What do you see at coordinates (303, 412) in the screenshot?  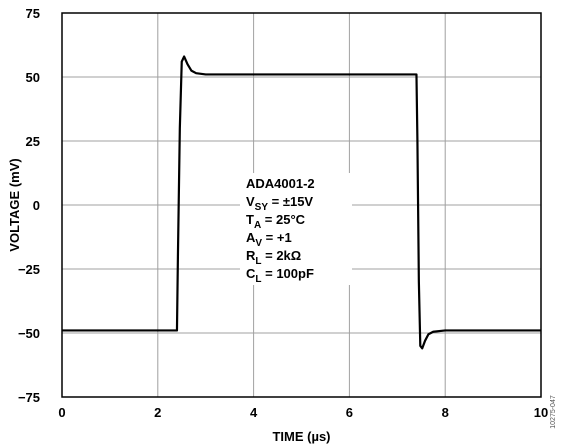 I see `x-axis-ticks: 0 2 4 6 8 10` at bounding box center [303, 412].